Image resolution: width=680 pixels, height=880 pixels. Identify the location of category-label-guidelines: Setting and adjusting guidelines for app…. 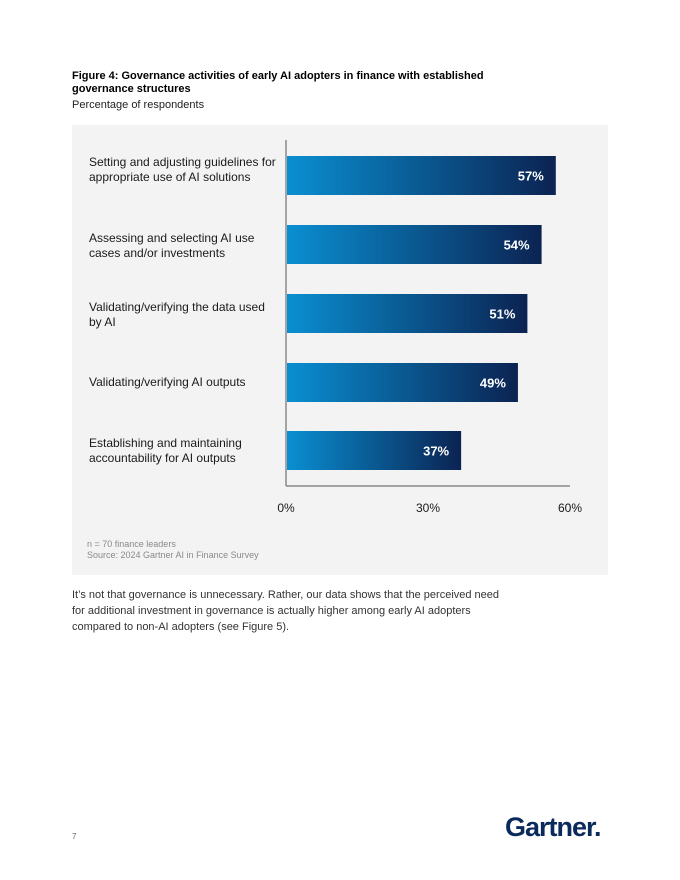
(182, 169).